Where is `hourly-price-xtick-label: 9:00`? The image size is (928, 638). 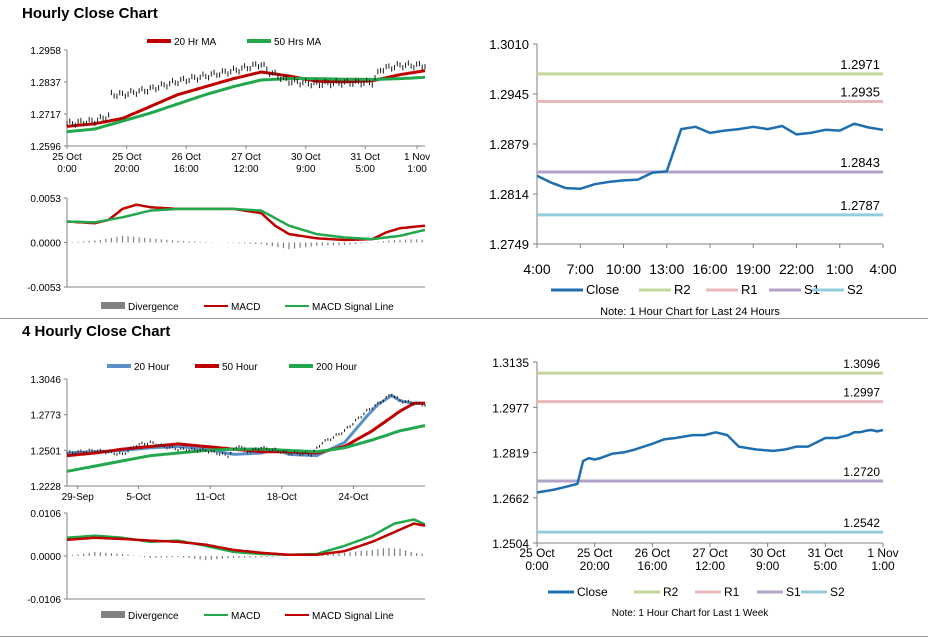 hourly-price-xtick-label: 9:00 is located at coordinates (306, 169).